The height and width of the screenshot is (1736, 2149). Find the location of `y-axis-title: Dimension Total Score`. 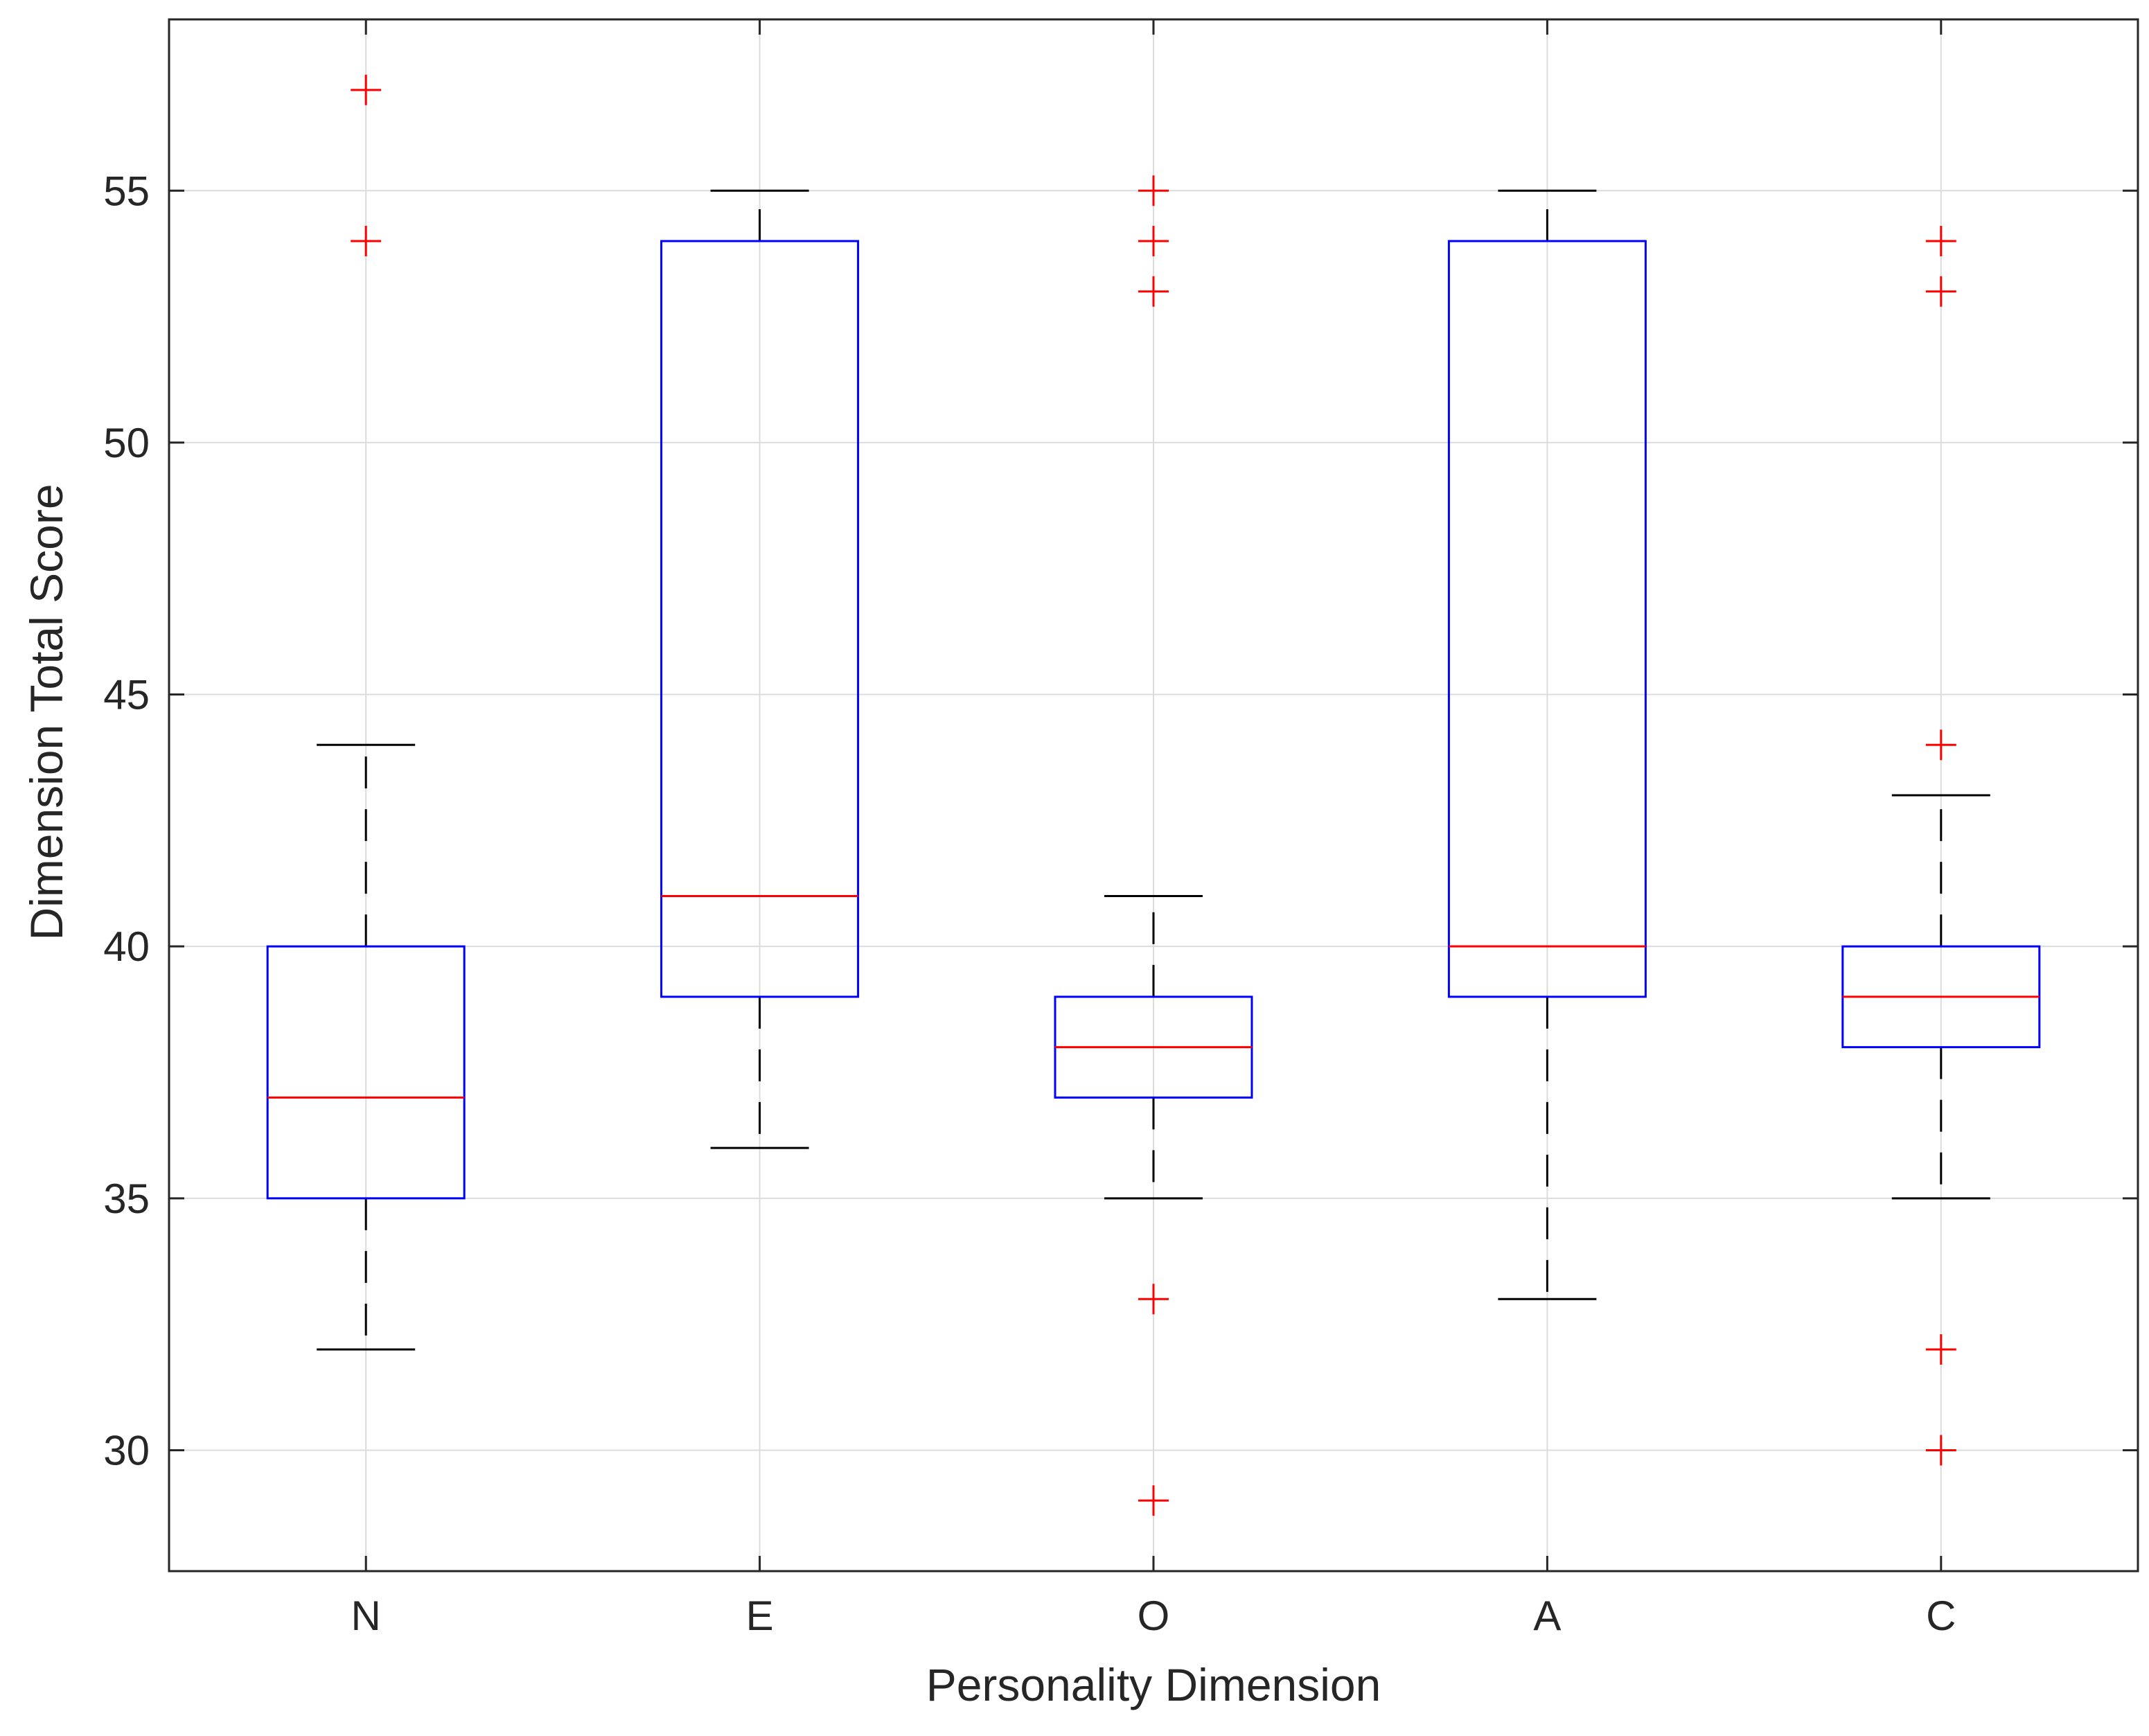

y-axis-title: Dimension Total Score is located at coordinates (46, 712).